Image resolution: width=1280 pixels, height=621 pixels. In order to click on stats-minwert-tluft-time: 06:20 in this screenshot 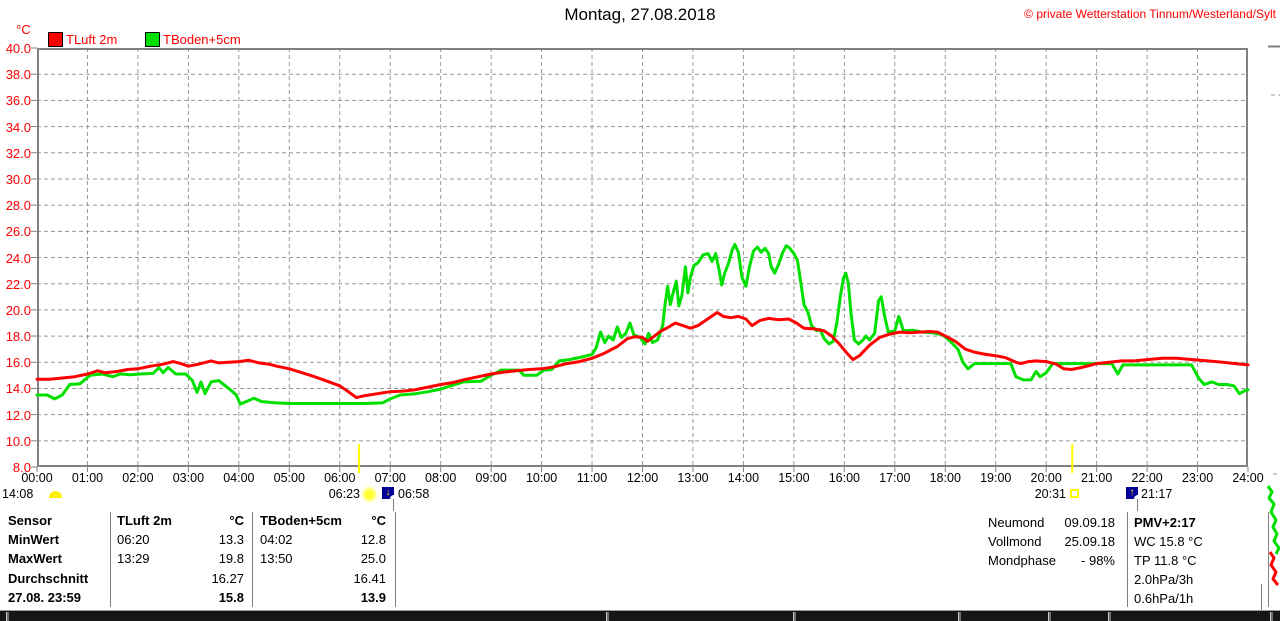, I will do `click(133, 539)`.